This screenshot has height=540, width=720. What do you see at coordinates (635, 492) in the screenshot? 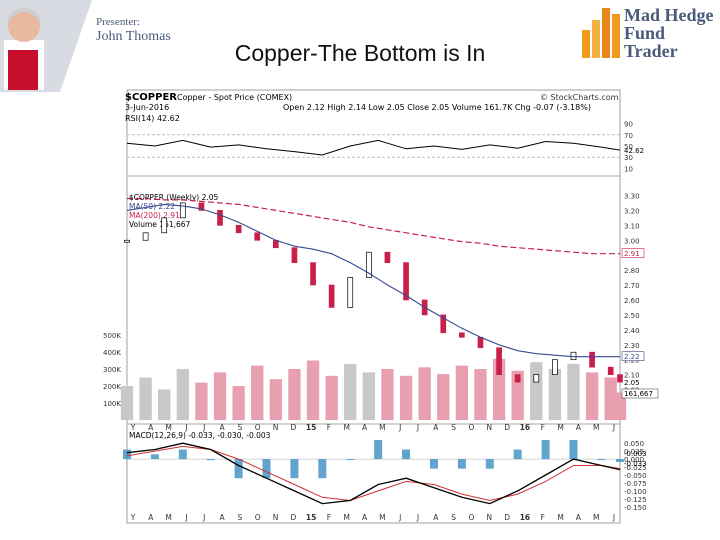
I see `macd-tick-label: -0.100` at bounding box center [635, 492].